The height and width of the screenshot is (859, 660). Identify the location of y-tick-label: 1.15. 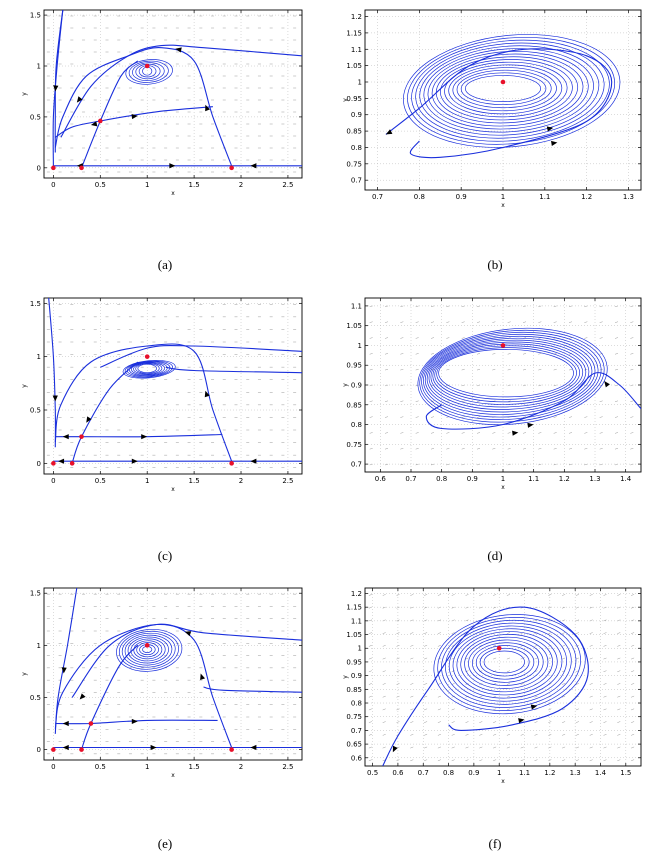
(354, 608).